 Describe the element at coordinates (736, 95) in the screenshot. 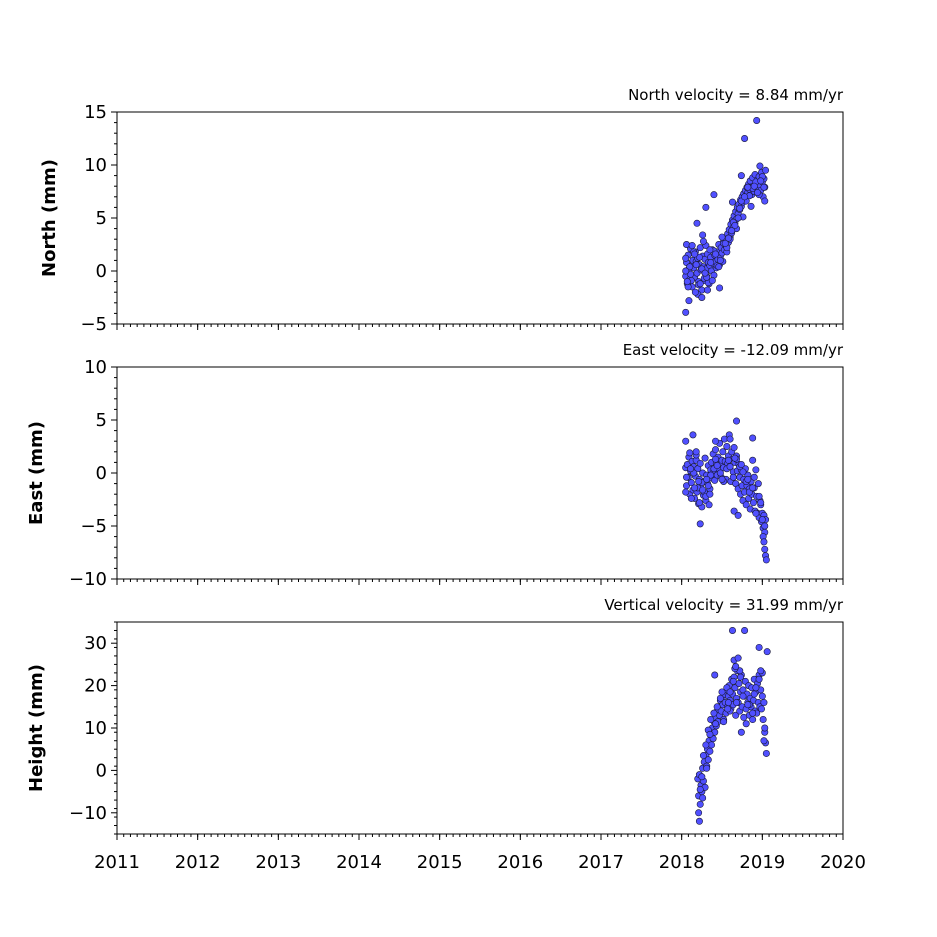

I see `north-velocity-title: North velocity = 8.84 mm/yr` at that location.